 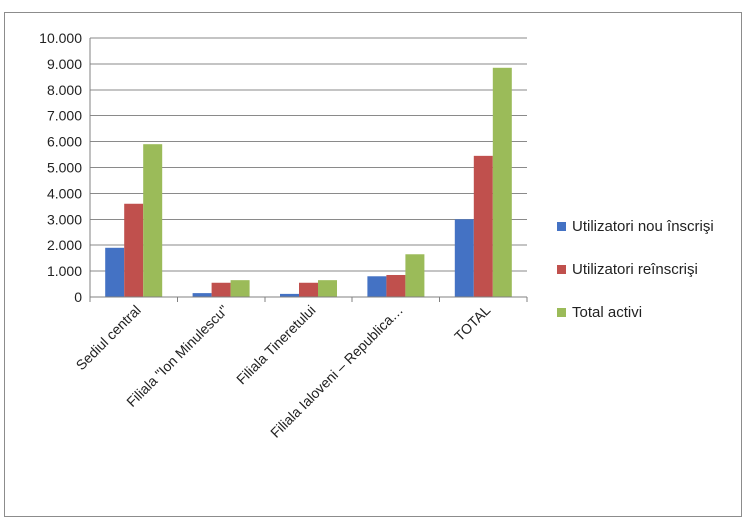 What do you see at coordinates (64, 219) in the screenshot?
I see `y-tick-label: 3.000` at bounding box center [64, 219].